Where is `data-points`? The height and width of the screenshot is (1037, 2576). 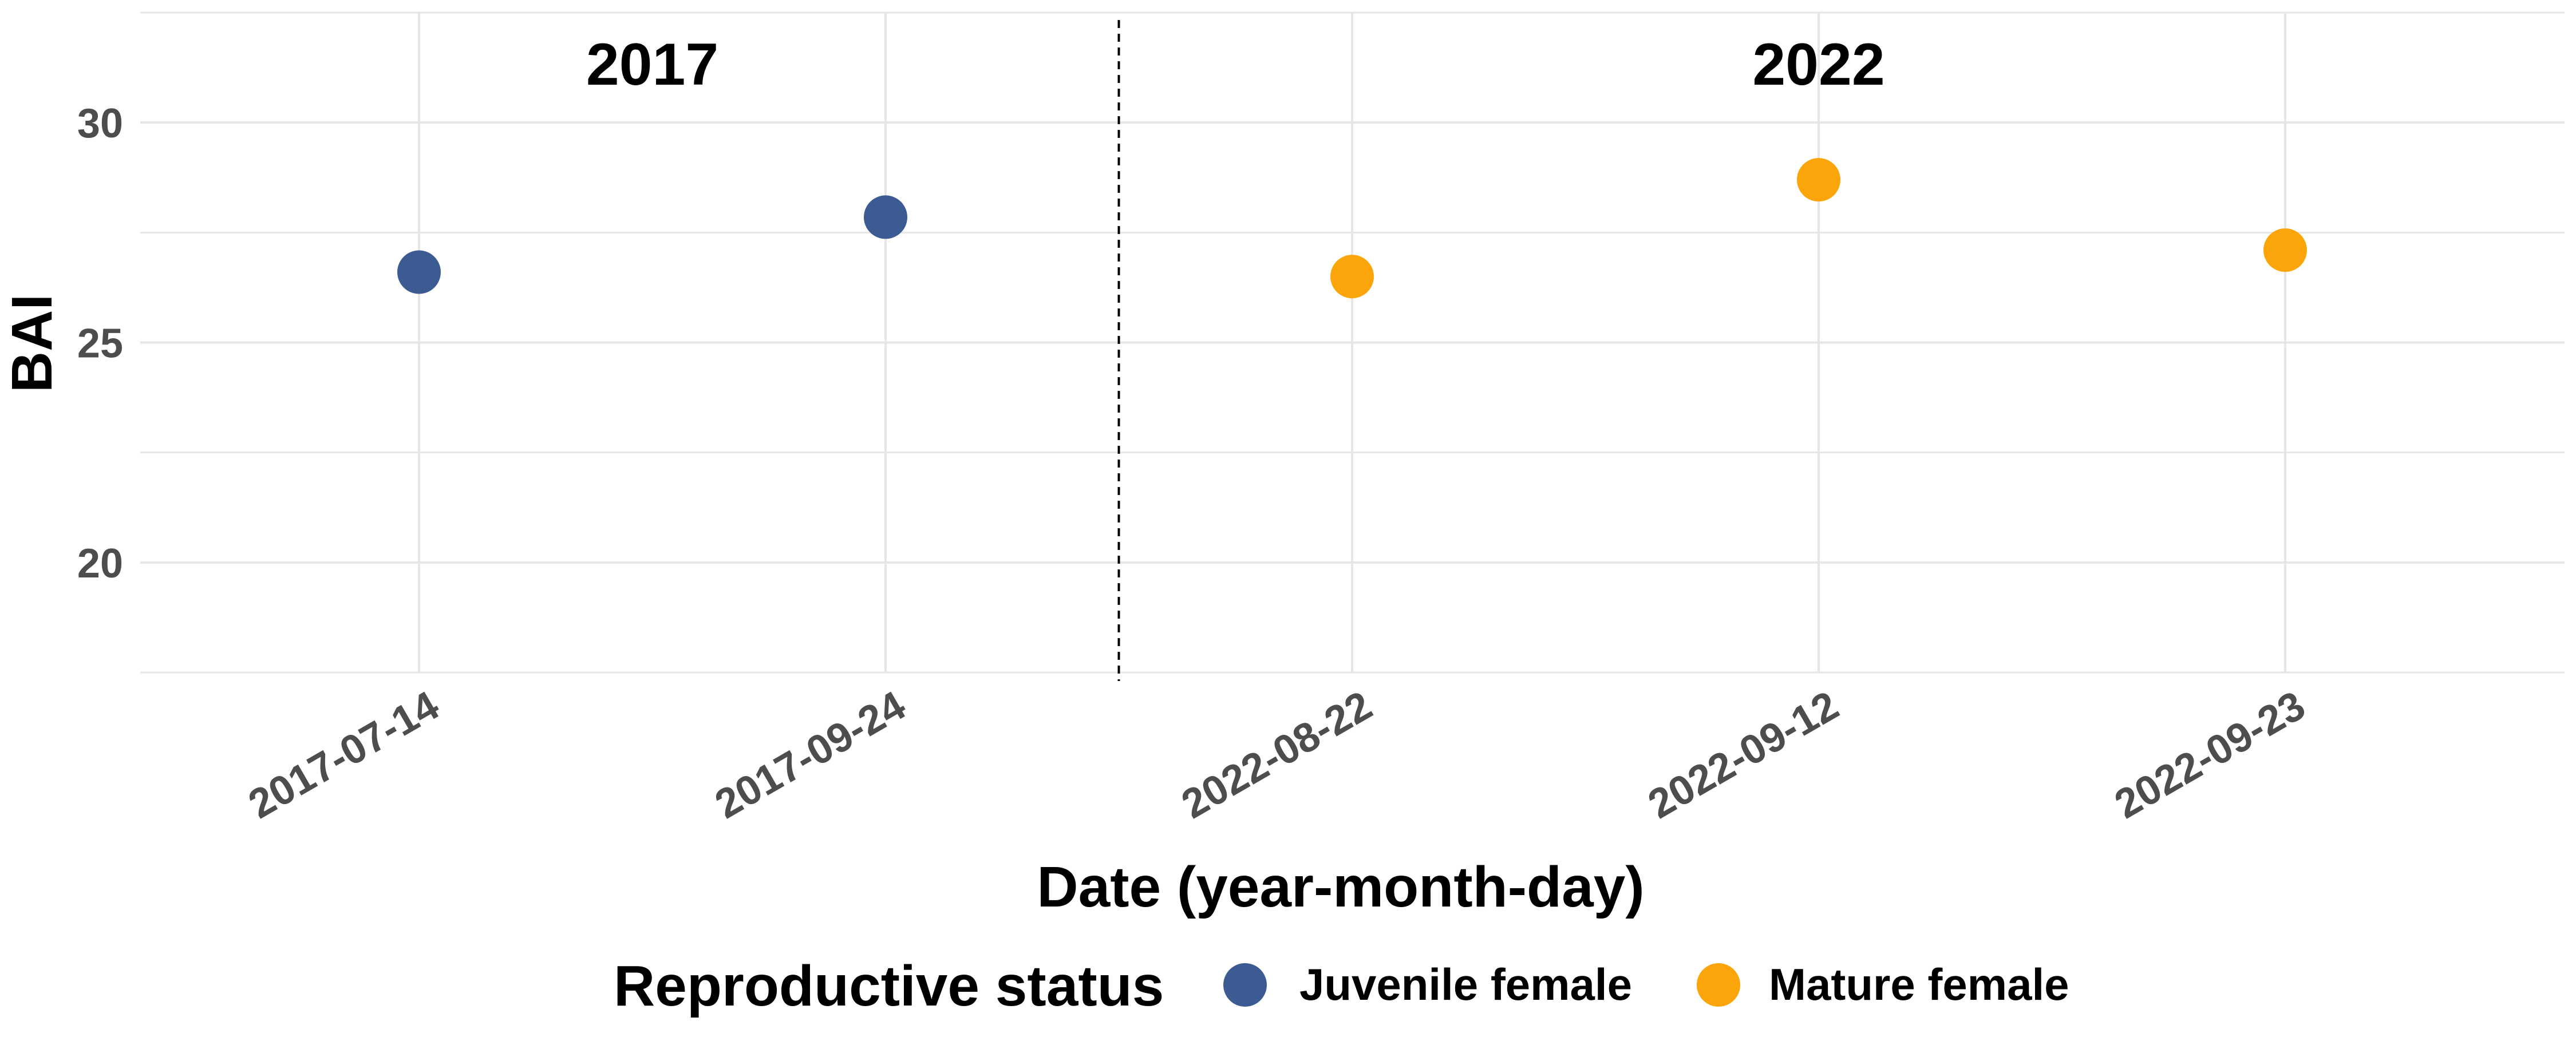 data-points is located at coordinates (1352, 228).